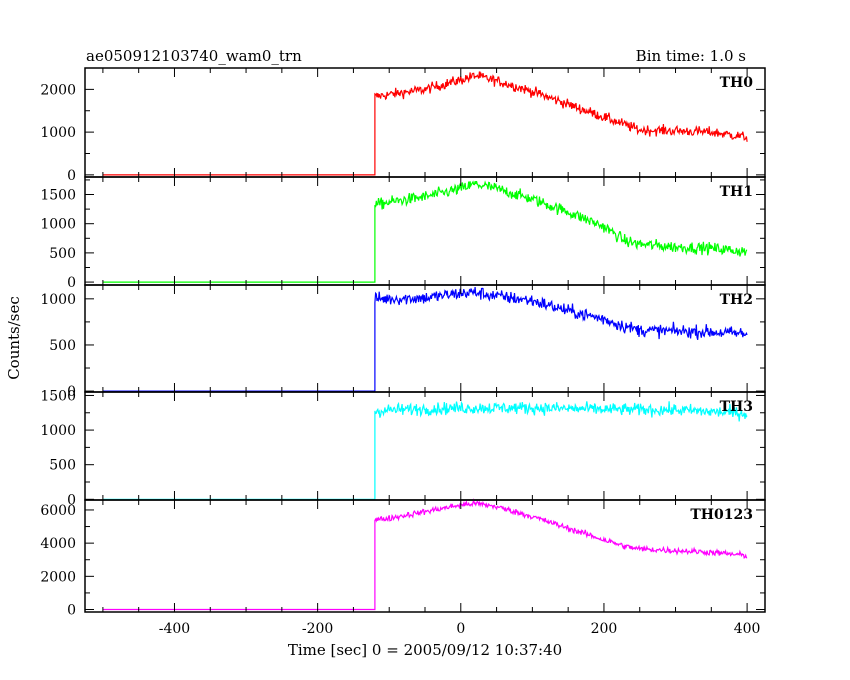 The height and width of the screenshot is (680, 850). Describe the element at coordinates (58, 511) in the screenshot. I see `y-tick-label: 6000` at that location.